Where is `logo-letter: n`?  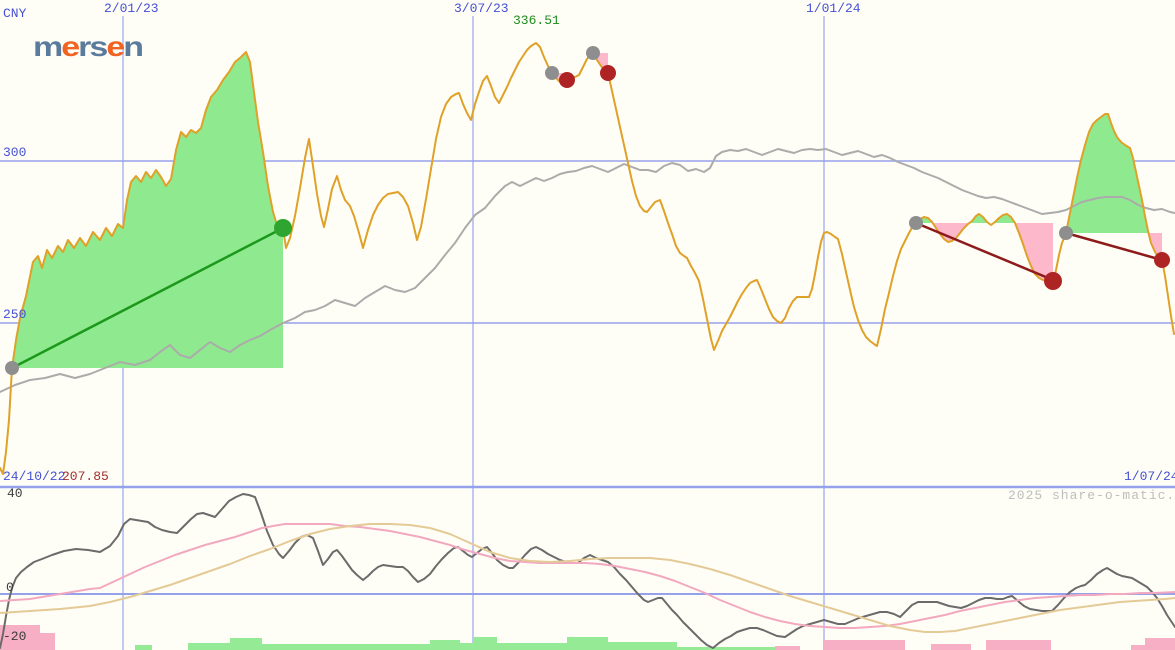 logo-letter: n is located at coordinates (133, 47).